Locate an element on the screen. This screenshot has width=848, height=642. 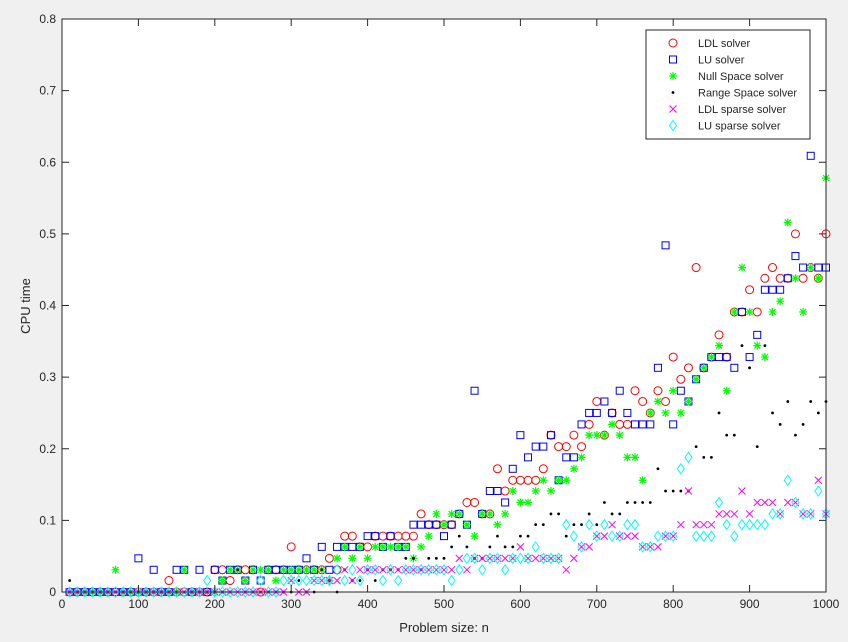
y-tick-label: 0.4 is located at coordinates (47, 306).